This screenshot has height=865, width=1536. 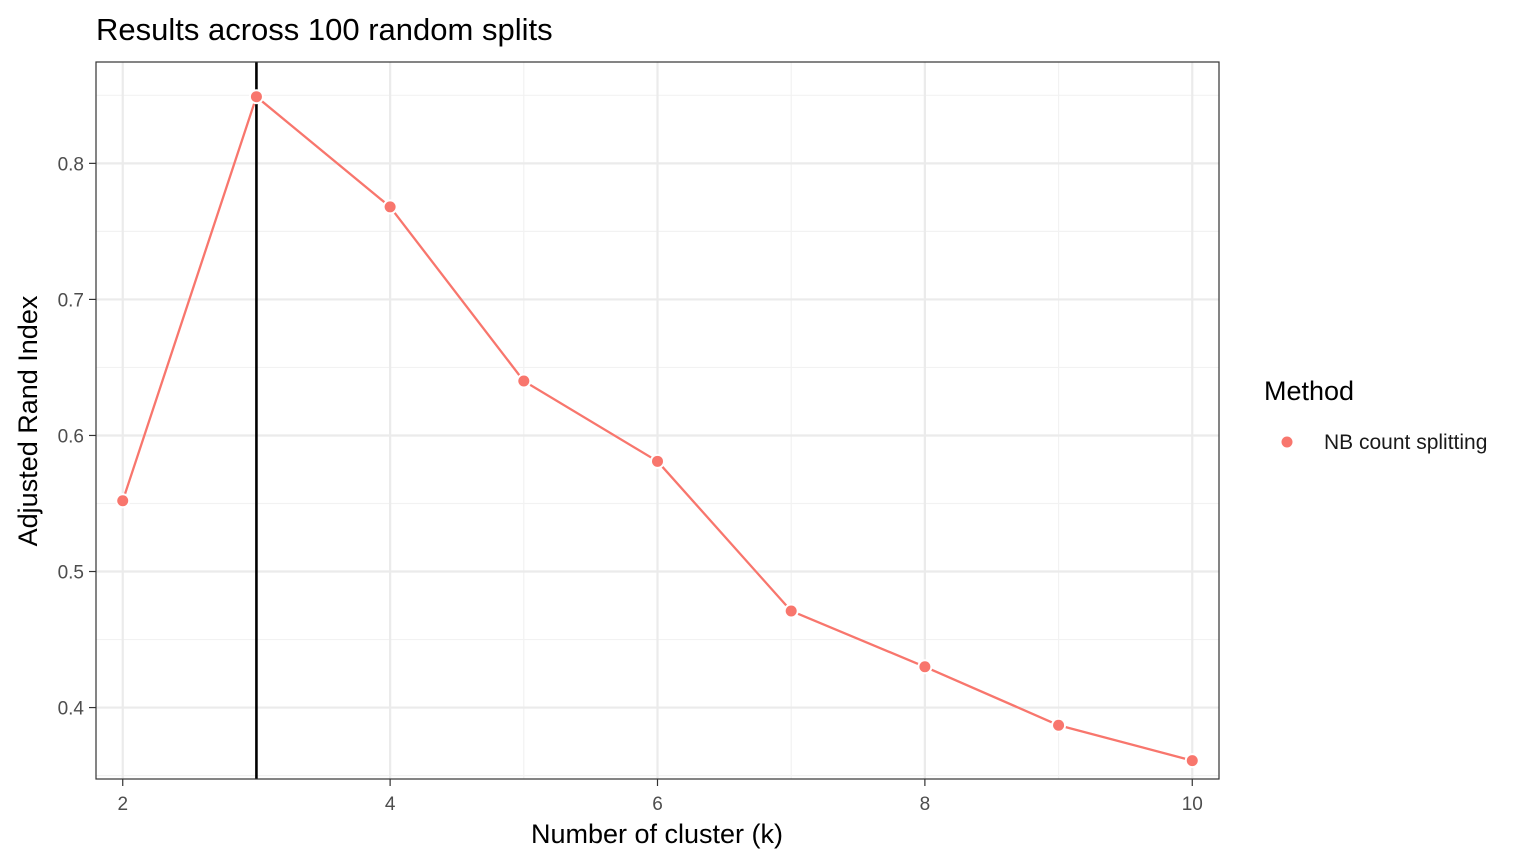 I want to click on x-tick-label: 10, so click(x=1192, y=804).